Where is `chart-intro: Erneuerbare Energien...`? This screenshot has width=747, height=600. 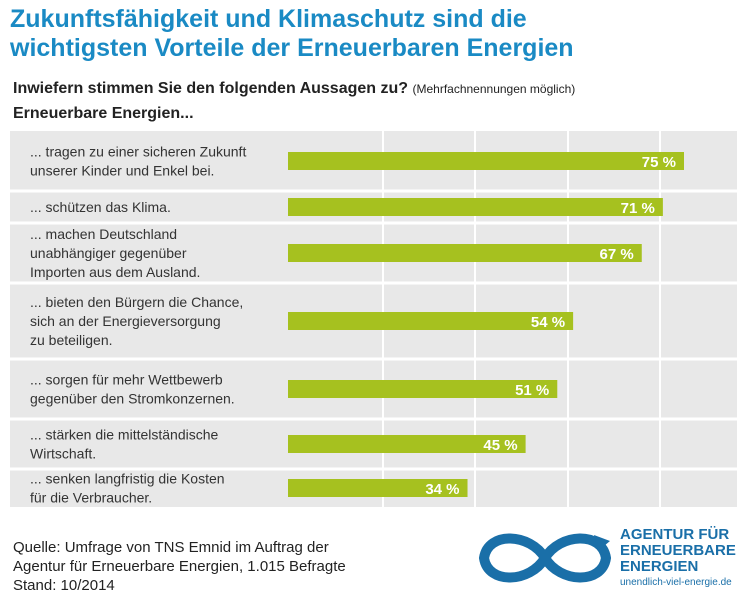 chart-intro: Erneuerbare Energien... is located at coordinates (103, 113).